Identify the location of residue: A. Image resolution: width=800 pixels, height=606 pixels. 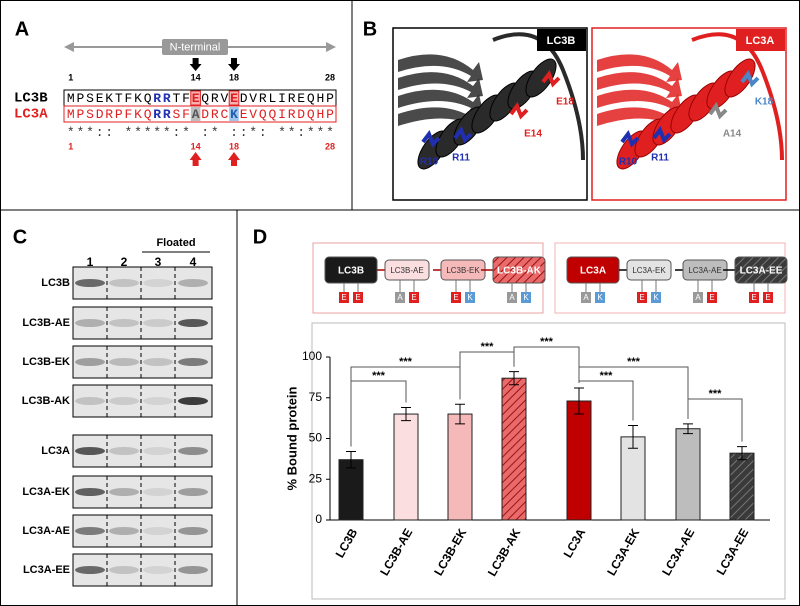
(196, 114).